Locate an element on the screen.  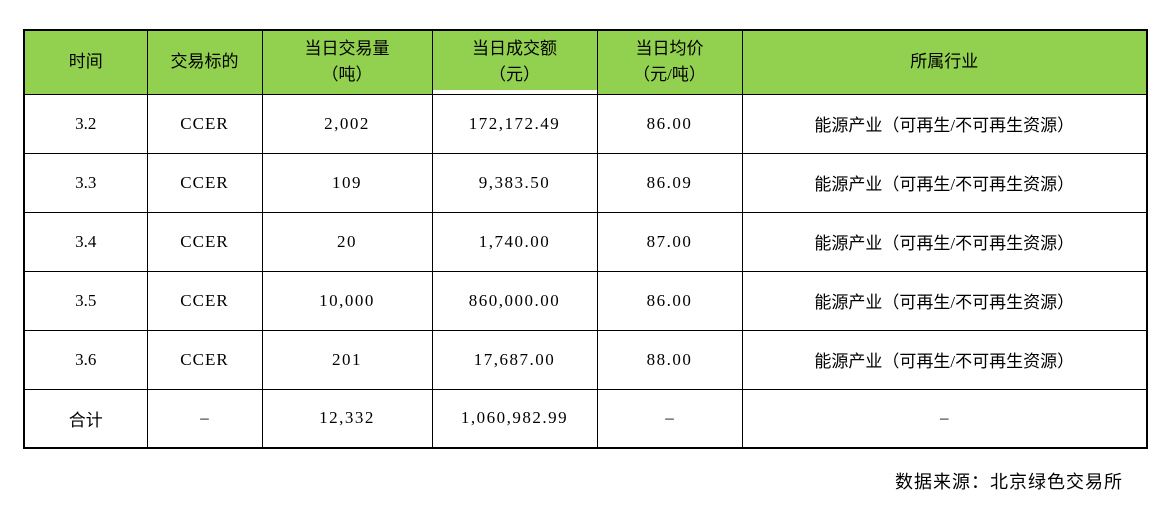
cell-volume: 20 is located at coordinates (347, 241).